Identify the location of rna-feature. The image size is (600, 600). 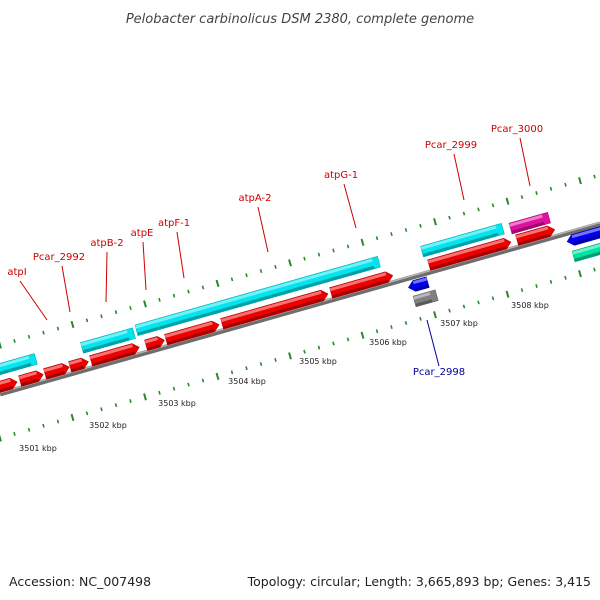
(529, 223).